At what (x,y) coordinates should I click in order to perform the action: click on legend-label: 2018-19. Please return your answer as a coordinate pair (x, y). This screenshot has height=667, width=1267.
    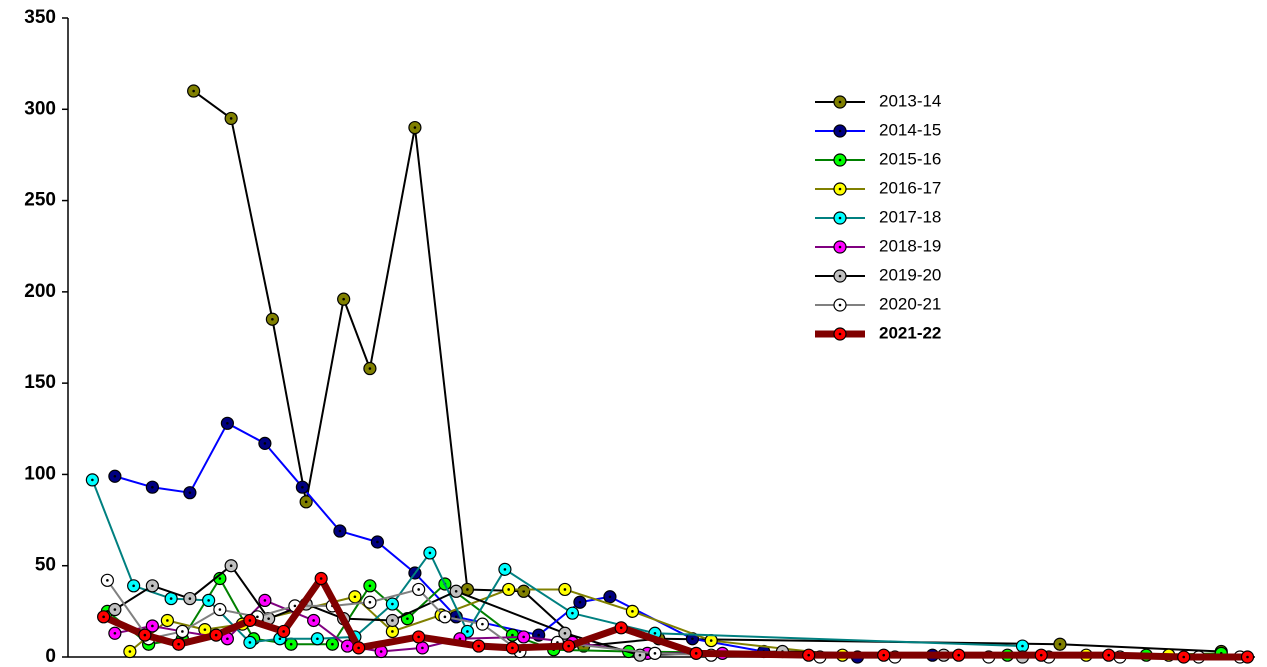
    Looking at the image, I should click on (910, 245).